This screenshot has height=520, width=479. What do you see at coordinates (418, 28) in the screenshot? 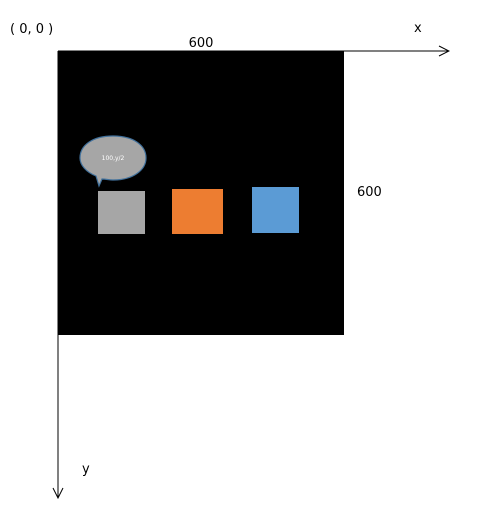
I see `x-axis-label: x` at bounding box center [418, 28].